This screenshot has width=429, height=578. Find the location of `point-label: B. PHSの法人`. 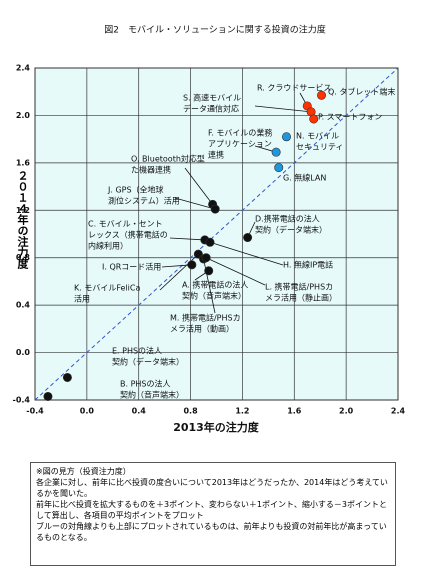

point-label: B. PHSの法人 is located at coordinates (145, 384).